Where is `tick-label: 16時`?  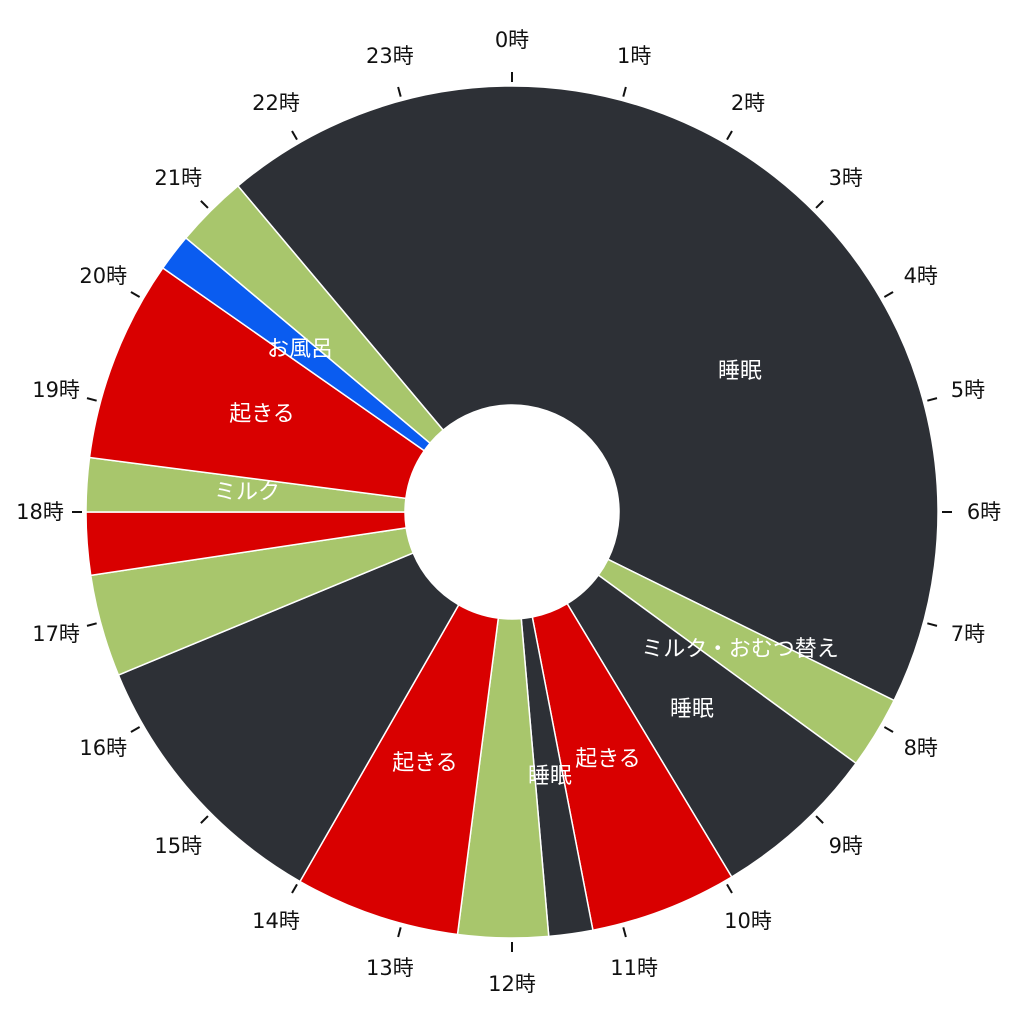
tick-label: 16時 is located at coordinates (103, 748).